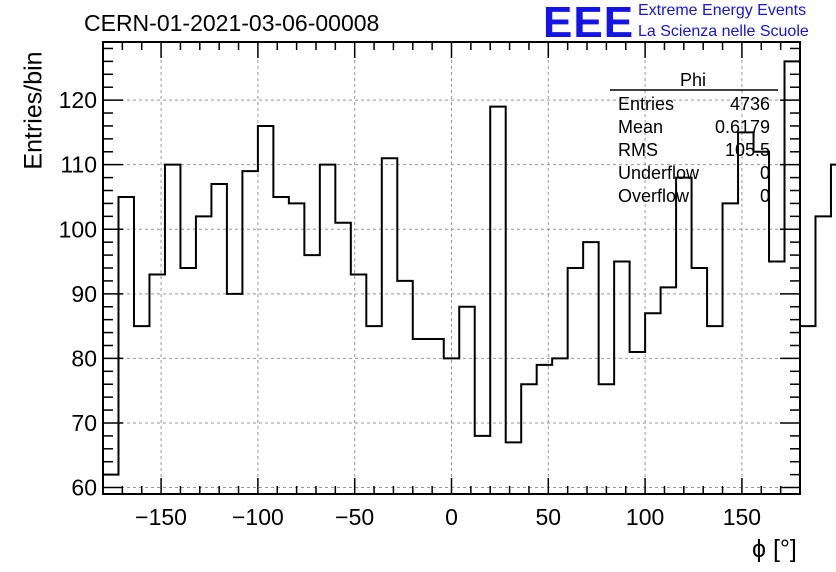  What do you see at coordinates (451, 517) in the screenshot?
I see `x-tick-label: 0` at bounding box center [451, 517].